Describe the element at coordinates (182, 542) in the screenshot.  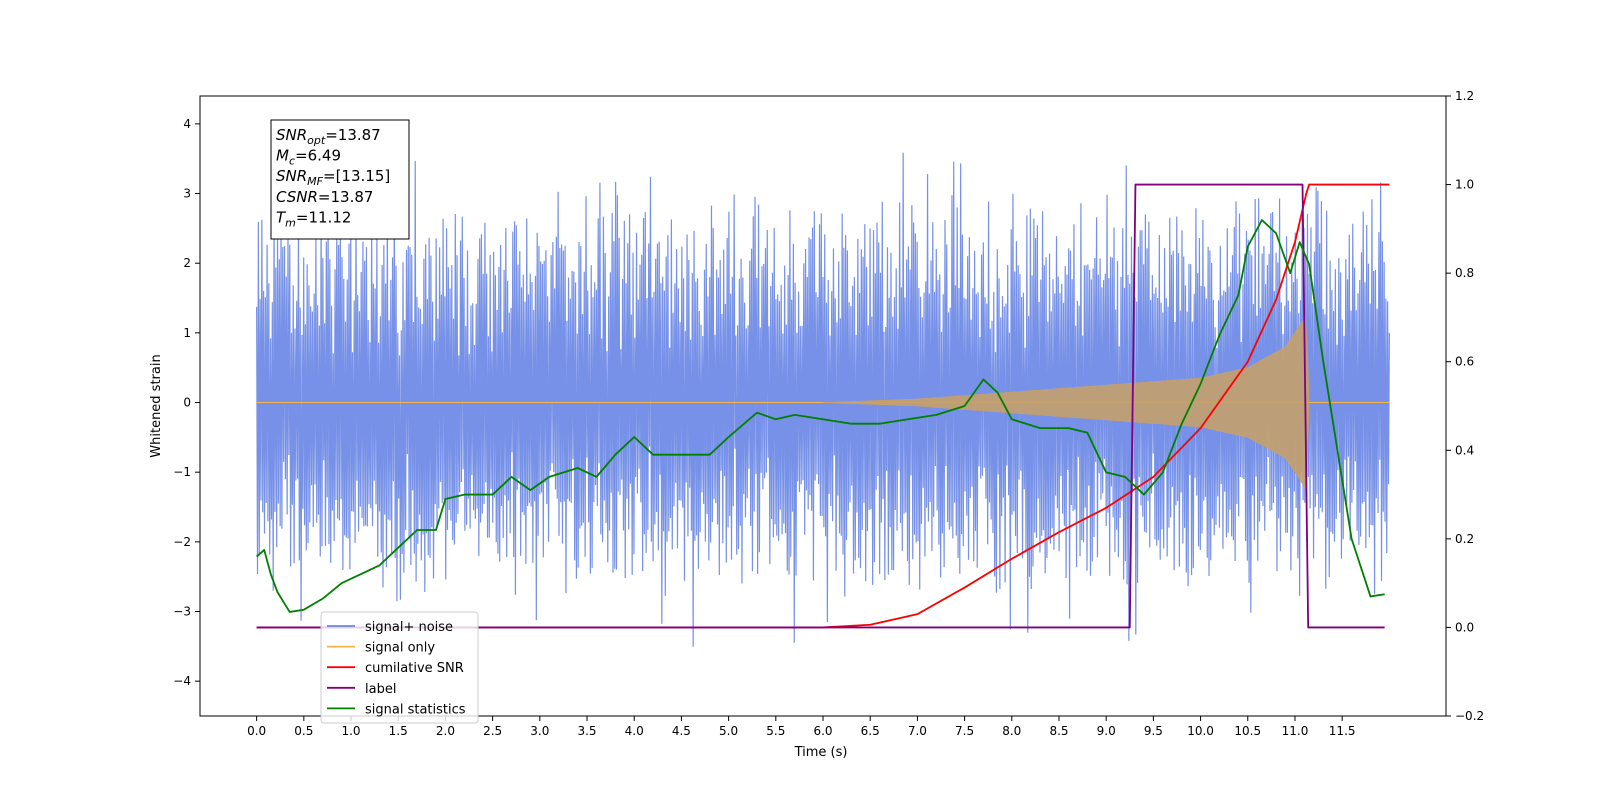
I see `y-tick-label: −2` at that location.